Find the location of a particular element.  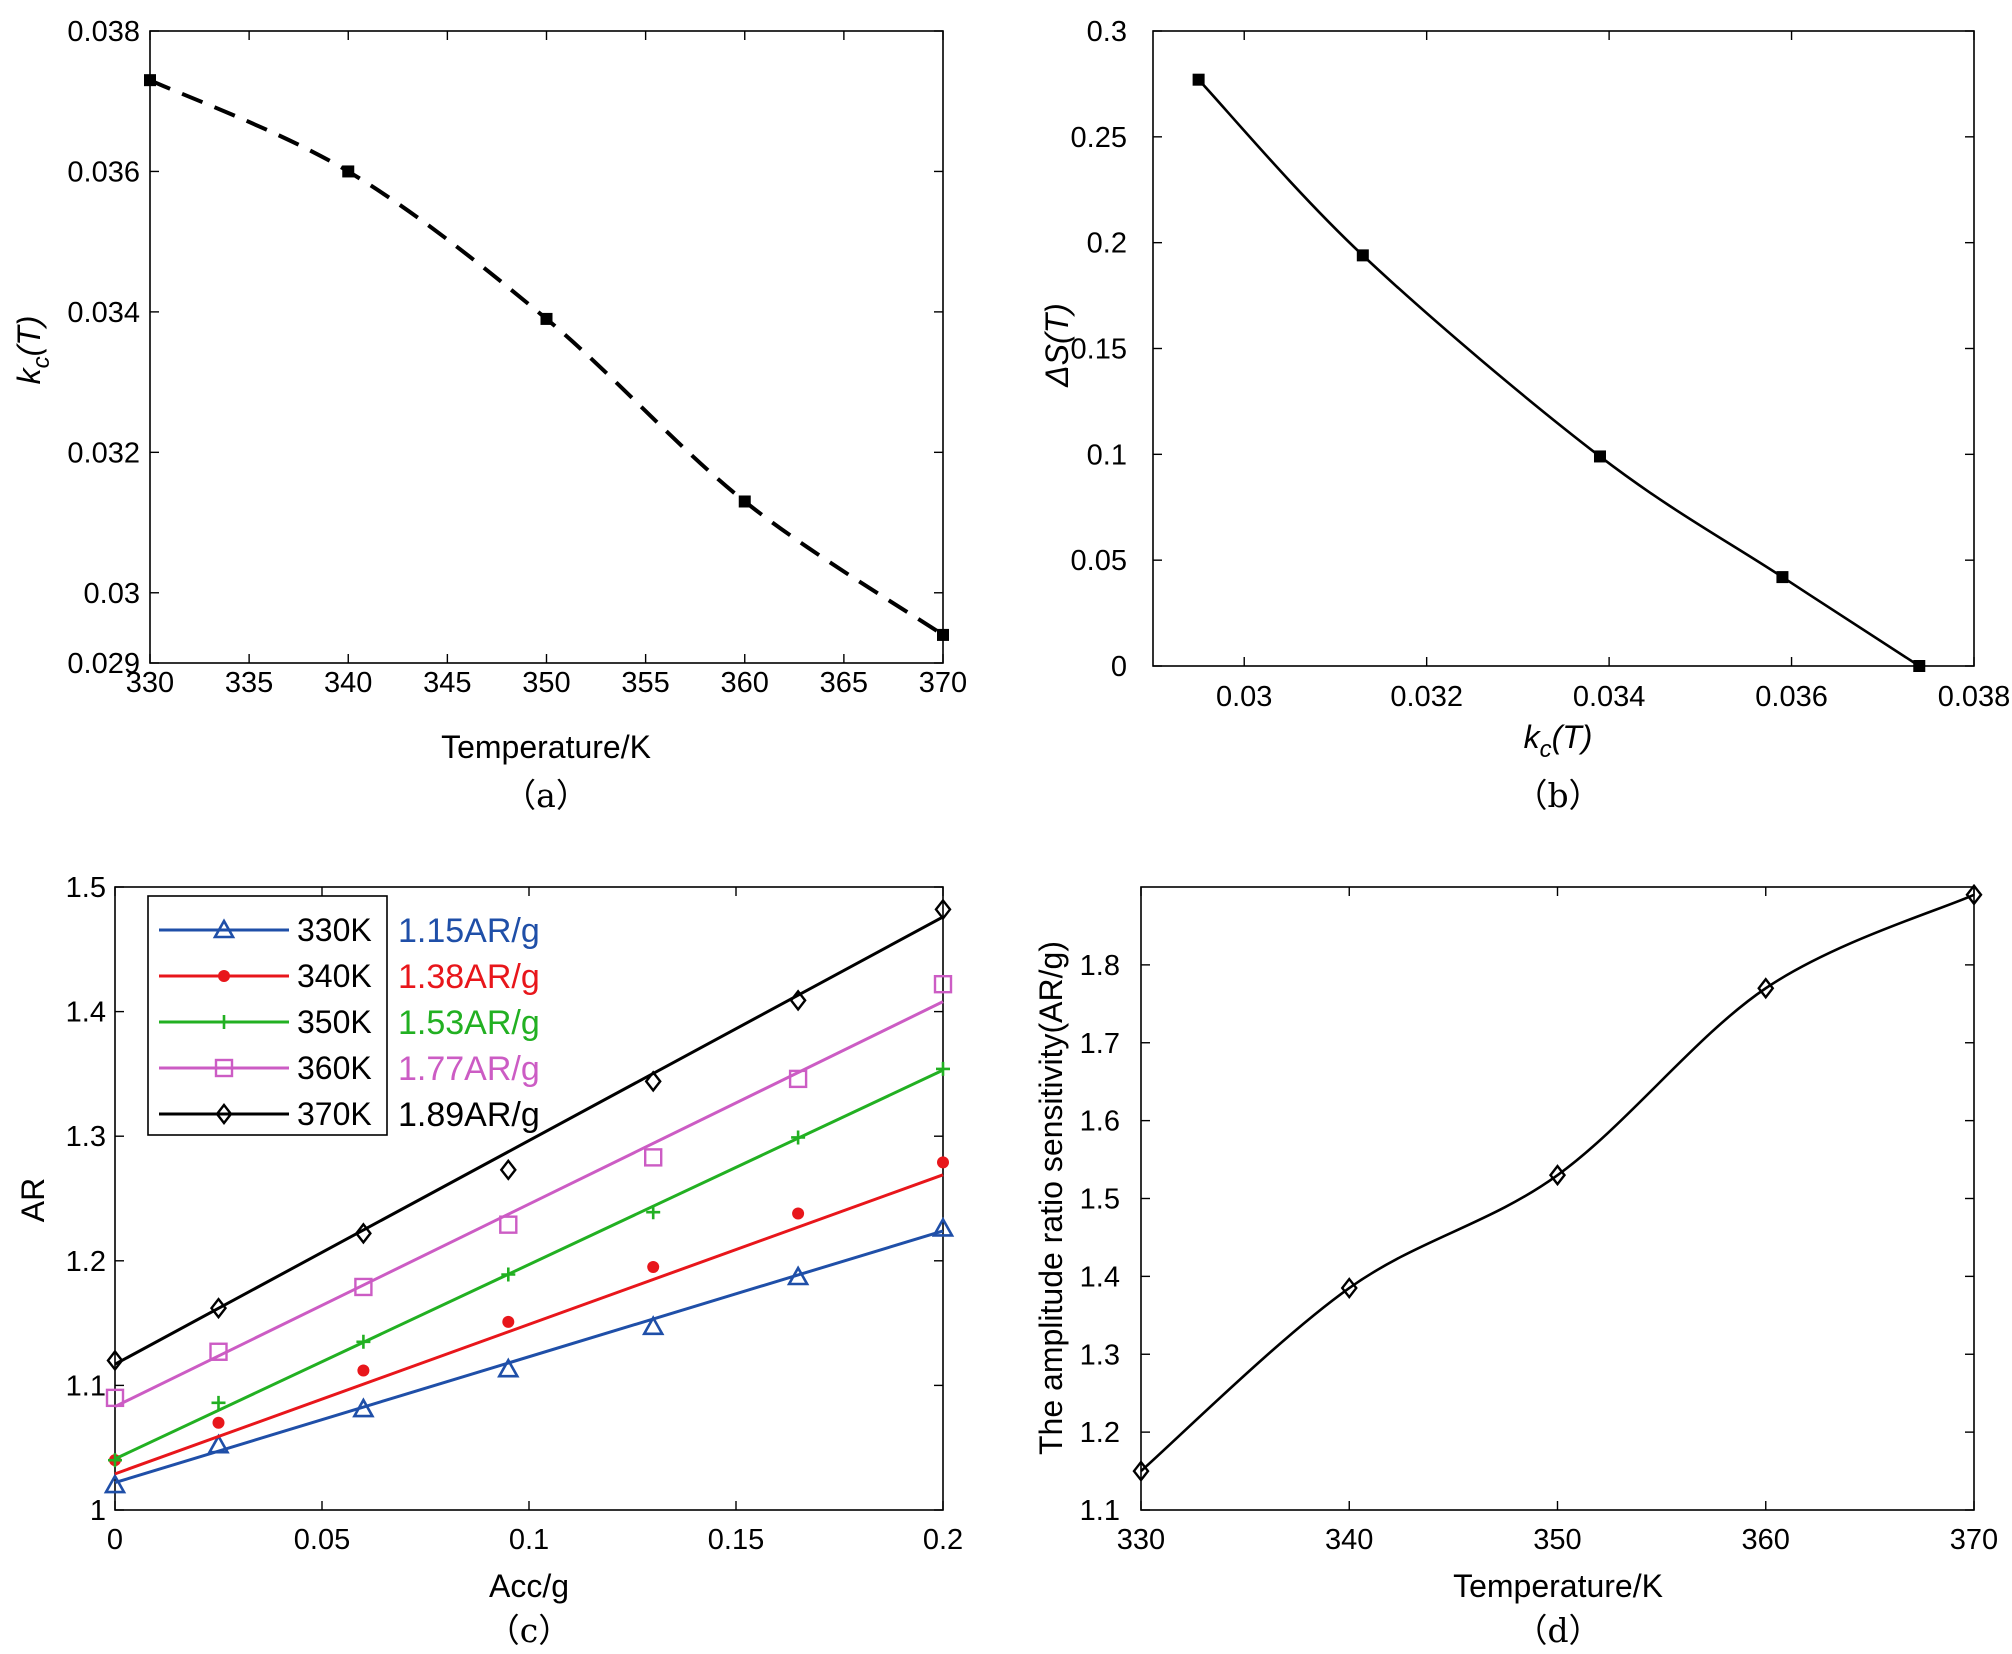

series-370K is located at coordinates (529, 1135).